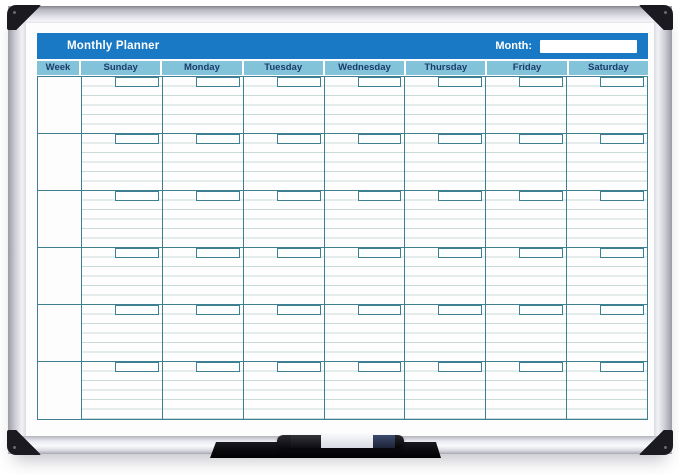 The height and width of the screenshot is (474, 679). I want to click on marker-body, so click(306, 441).